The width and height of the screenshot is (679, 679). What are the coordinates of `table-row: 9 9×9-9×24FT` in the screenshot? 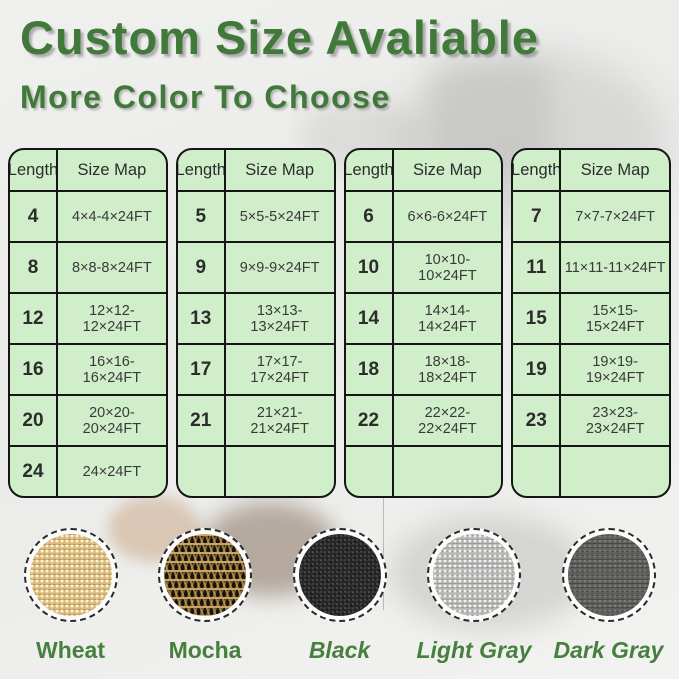 It's located at (255, 266).